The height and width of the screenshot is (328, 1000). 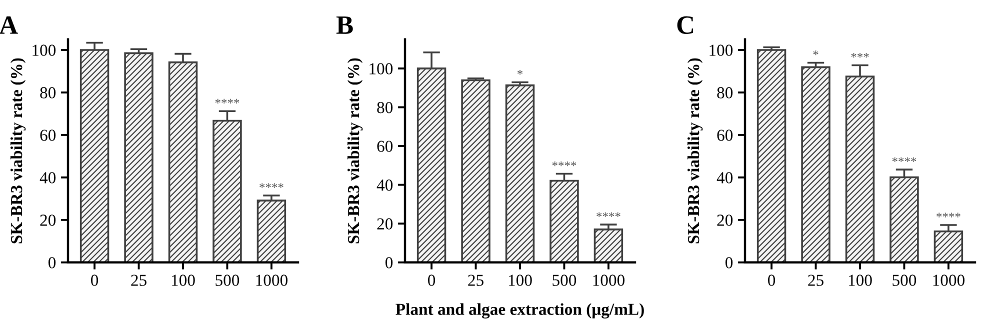 I want to click on annotation: ***, so click(x=860, y=55).